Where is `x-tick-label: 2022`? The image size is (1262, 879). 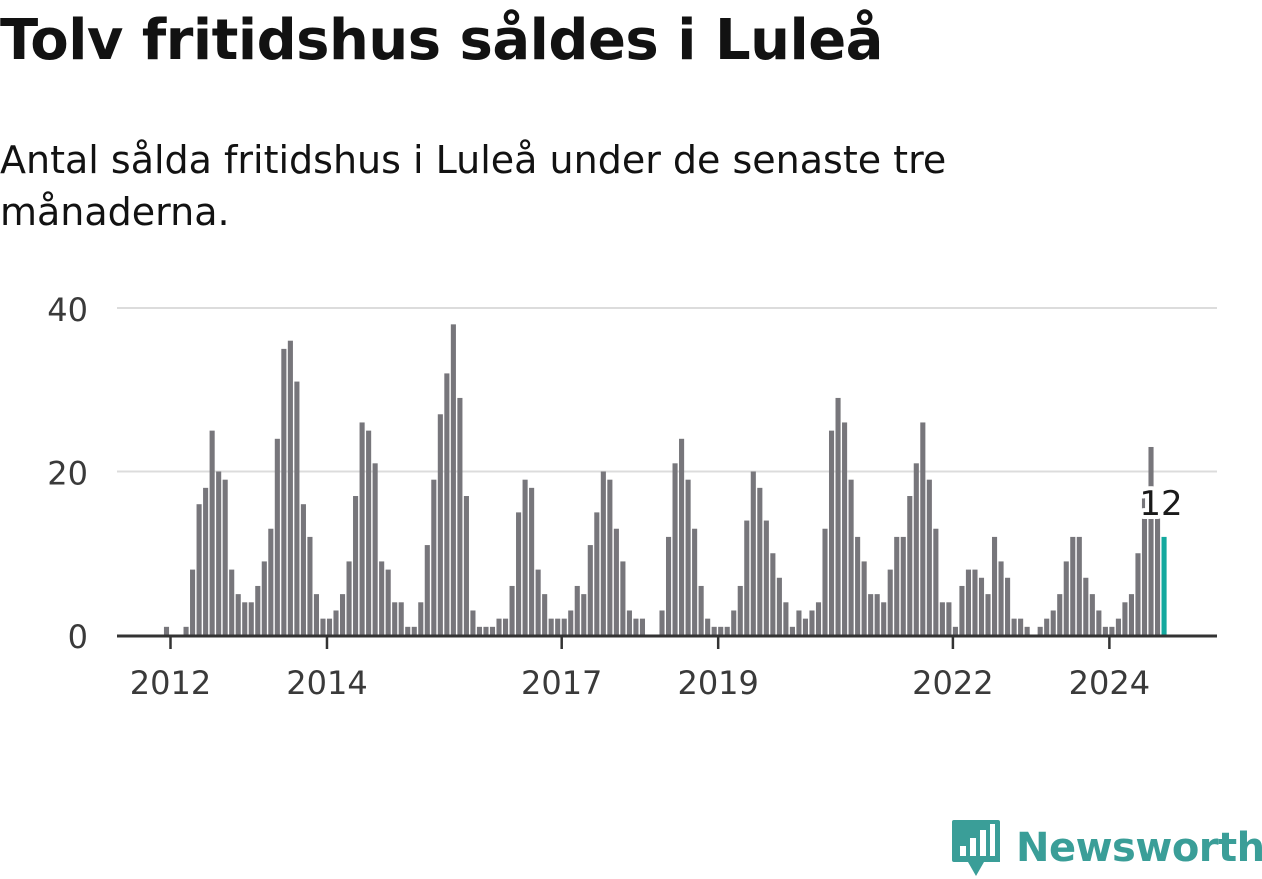
x-tick-label: 2022 is located at coordinates (952, 683).